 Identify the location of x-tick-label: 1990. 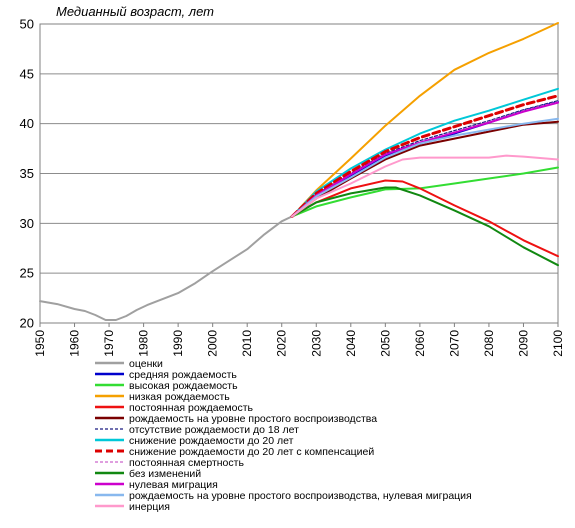
(178, 343).